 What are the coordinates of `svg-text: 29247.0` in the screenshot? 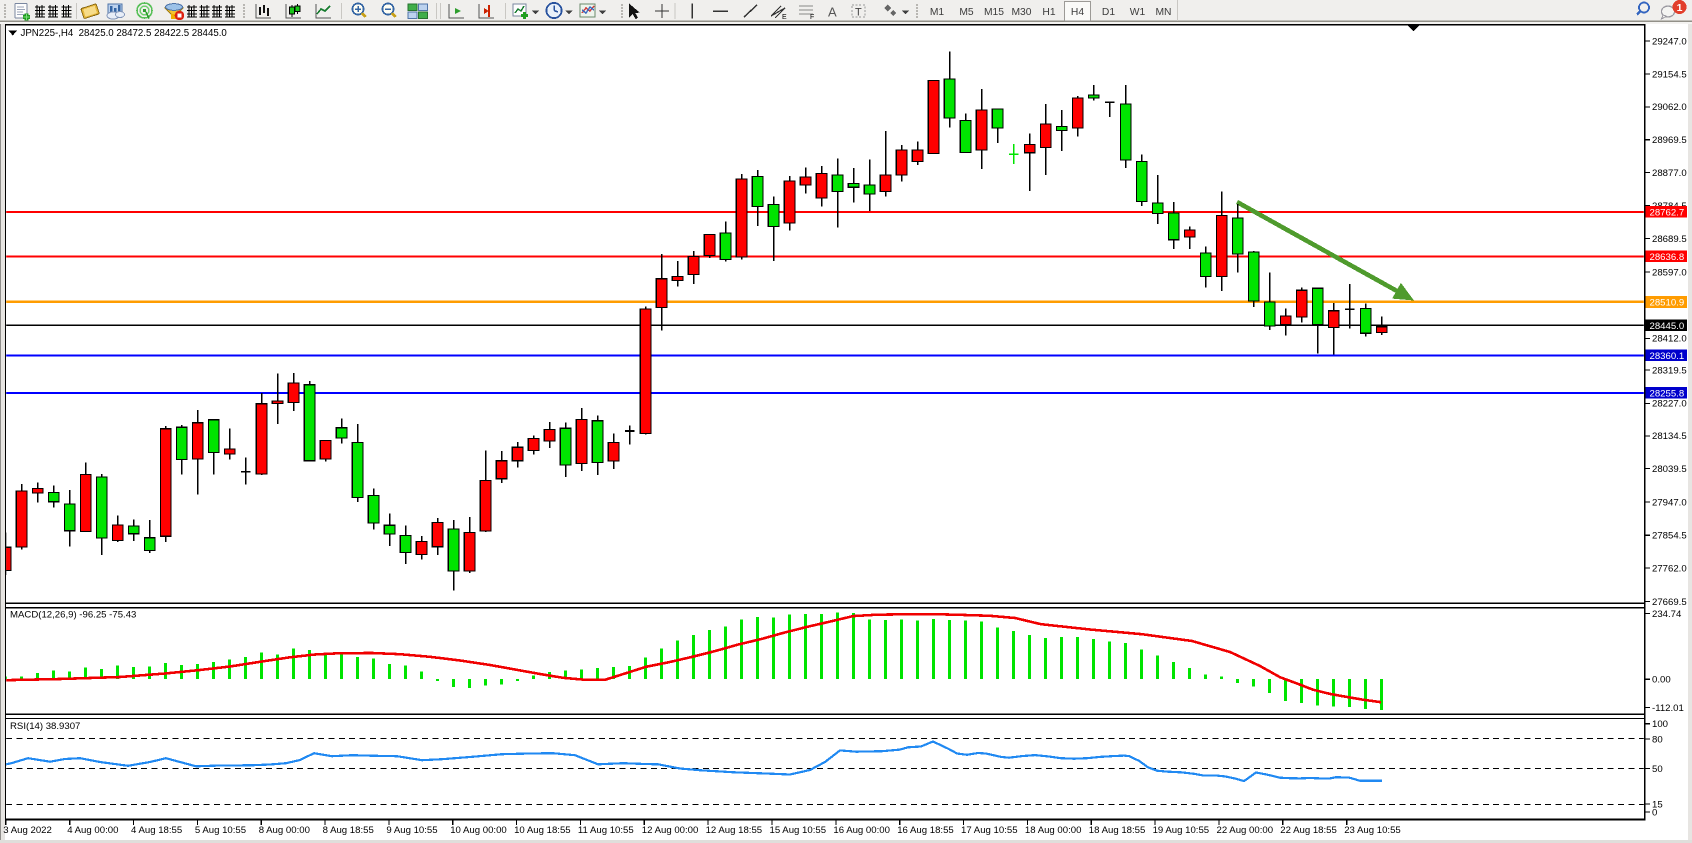 It's located at (1669, 41).